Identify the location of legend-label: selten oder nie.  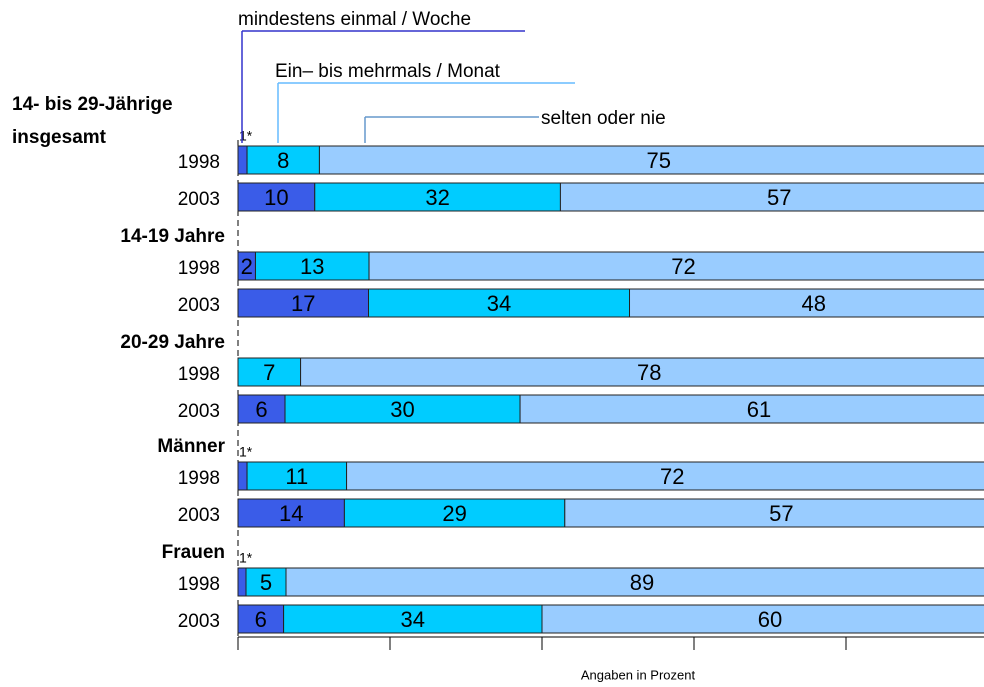
(603, 118).